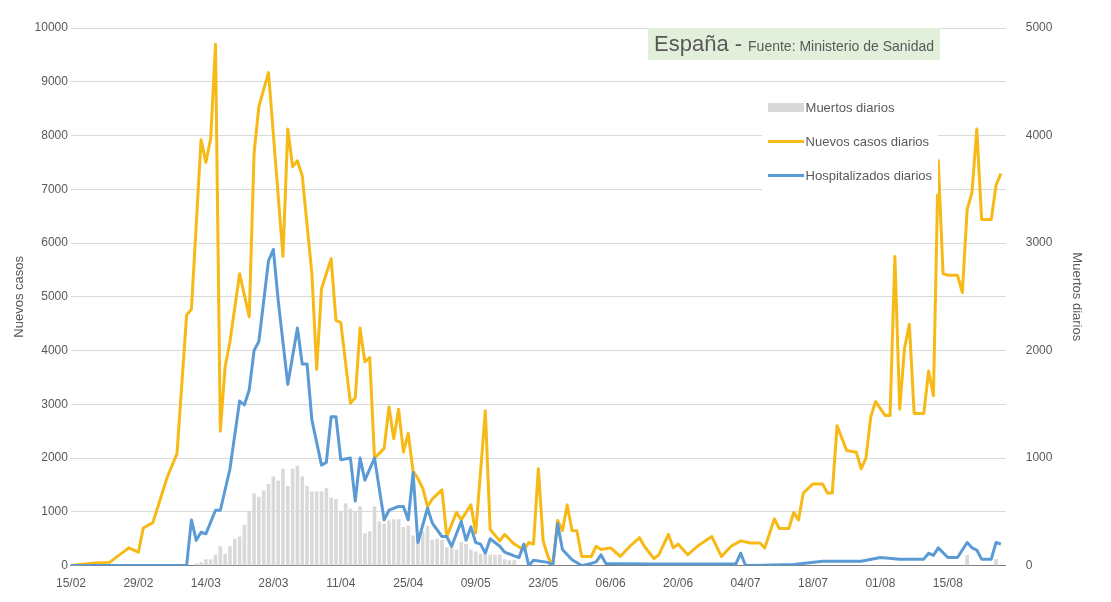 Image resolution: width=1111 pixels, height=602 pixels. Describe the element at coordinates (55, 511) in the screenshot. I see `y-tick-label: 1000` at that location.